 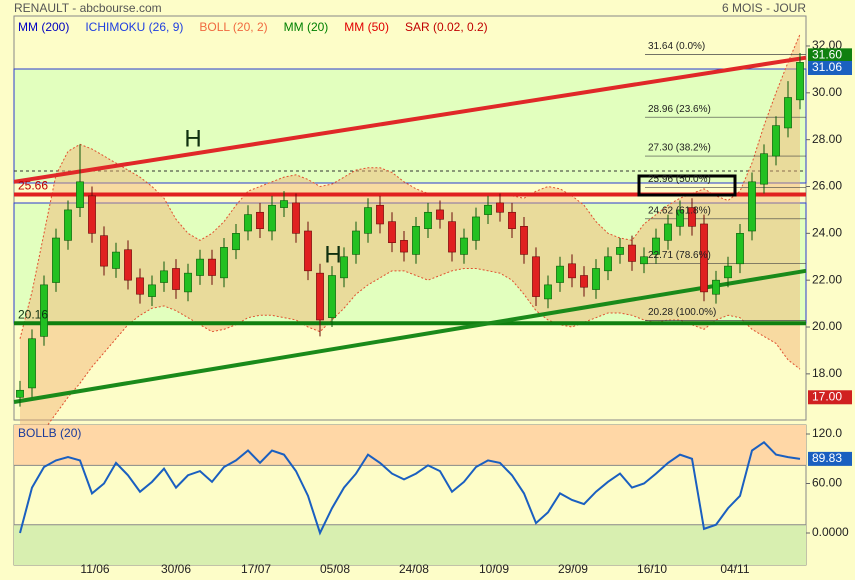 What do you see at coordinates (679, 179) in the screenshot?
I see `fib-label: 25.96 (50.0%)` at bounding box center [679, 179].